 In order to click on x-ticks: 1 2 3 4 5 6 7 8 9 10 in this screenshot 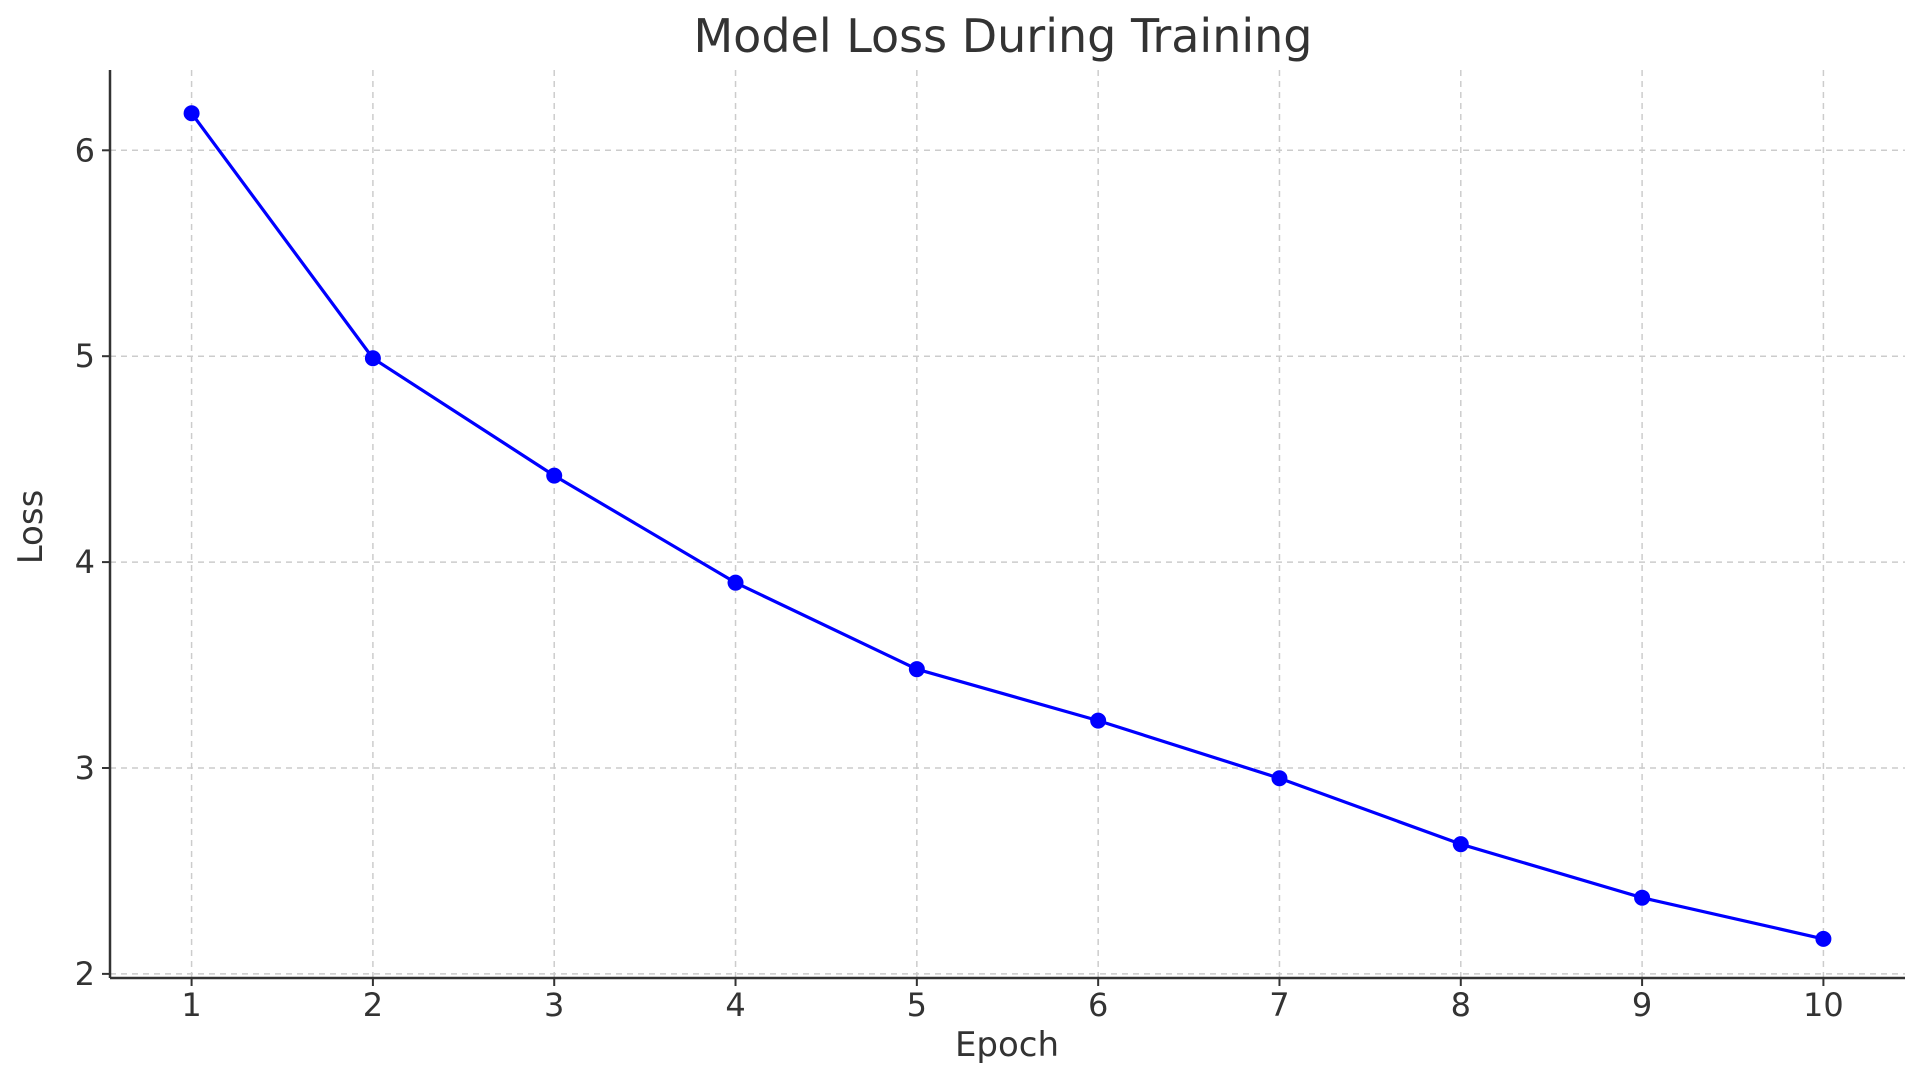, I will do `click(1012, 1001)`.